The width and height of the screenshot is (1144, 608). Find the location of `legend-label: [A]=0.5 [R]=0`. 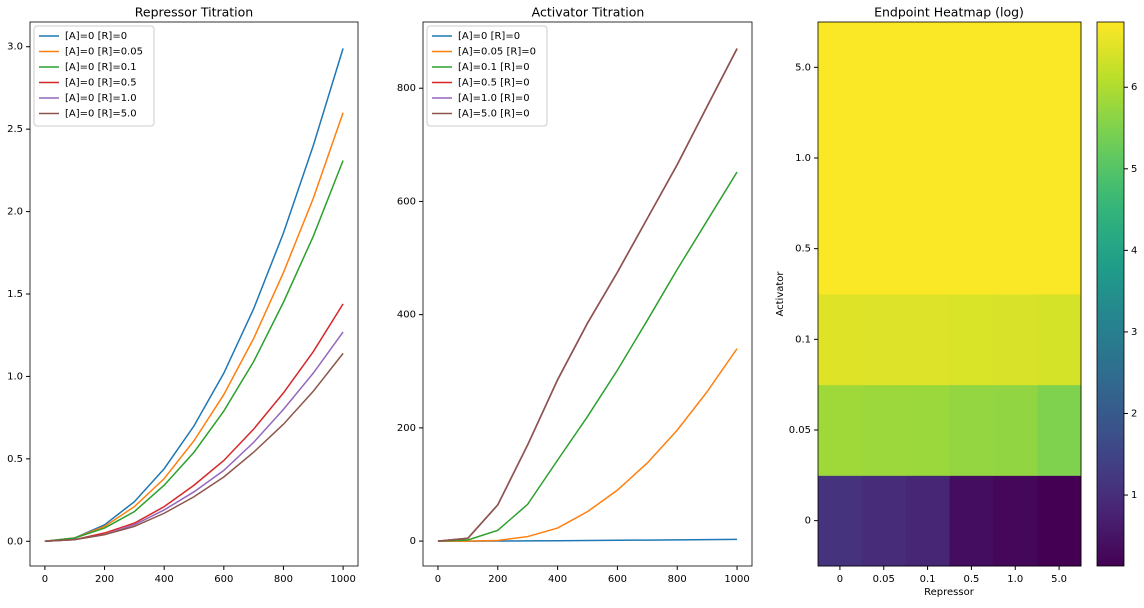

legend-label: [A]=0.5 [R]=0 is located at coordinates (494, 83).